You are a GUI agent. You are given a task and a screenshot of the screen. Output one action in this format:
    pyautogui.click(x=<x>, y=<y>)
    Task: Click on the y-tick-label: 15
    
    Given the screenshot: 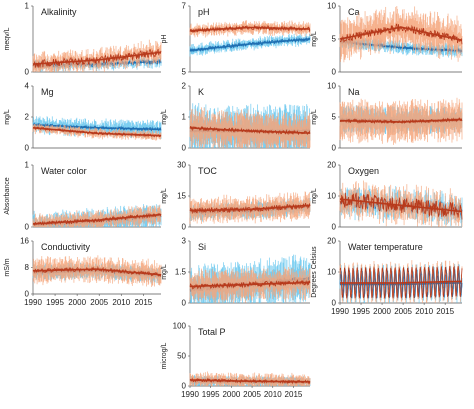 What is the action you would take?
    pyautogui.click(x=181, y=196)
    